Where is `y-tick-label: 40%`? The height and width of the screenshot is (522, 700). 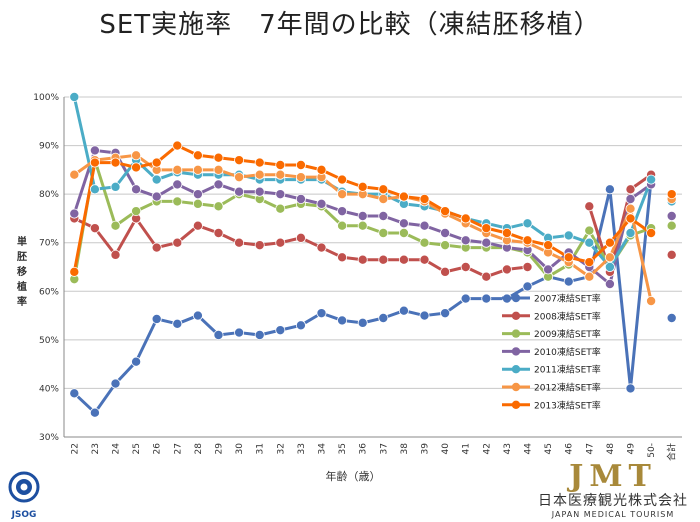
y-tick-label: 40% is located at coordinates (49, 389).